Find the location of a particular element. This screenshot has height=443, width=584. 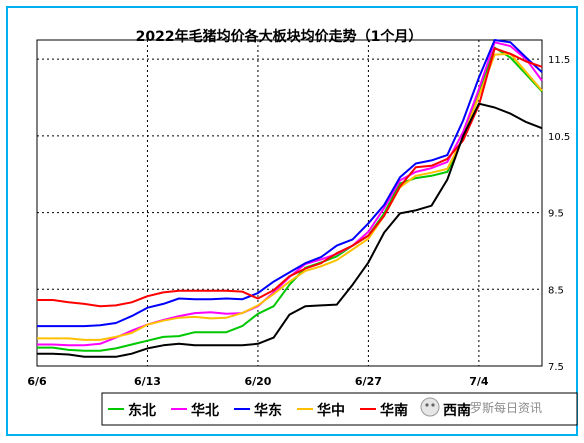

watermark-text: 罗斯每日资讯 is located at coordinates (506, 407).